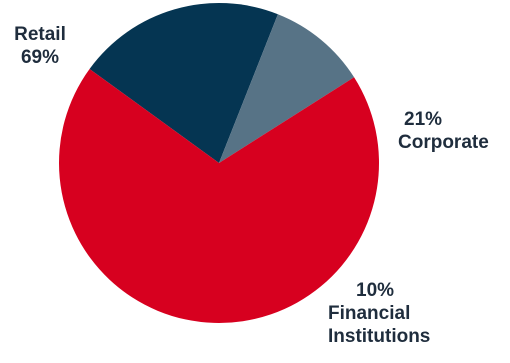 Image resolution: width=510 pixels, height=363 pixels. Describe the element at coordinates (40, 34) in the screenshot. I see `slice-name-retail: Retail` at that location.